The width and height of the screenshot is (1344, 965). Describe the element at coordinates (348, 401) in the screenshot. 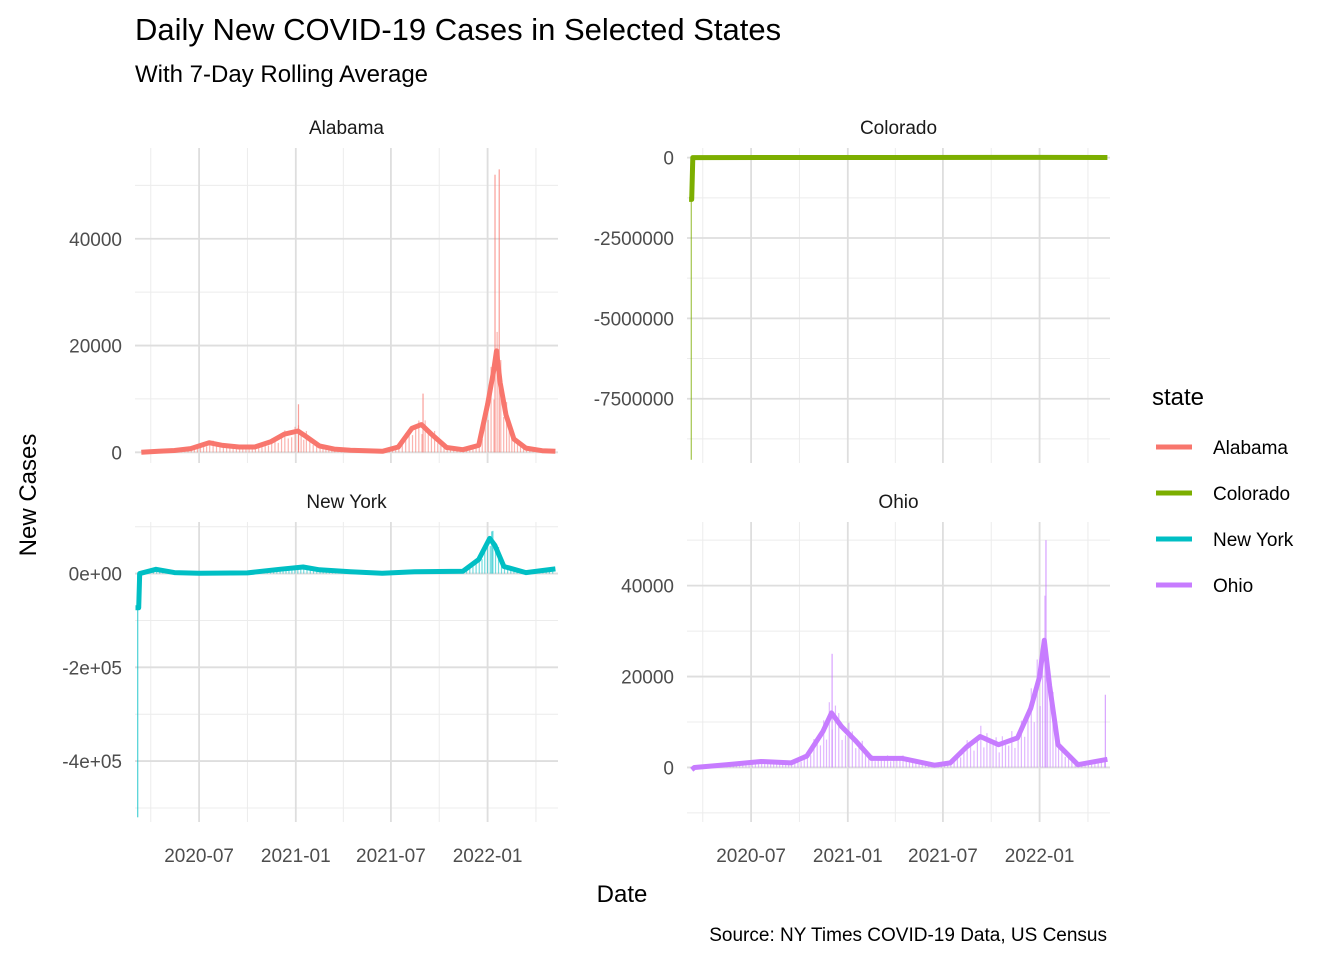

I see `rolling-average-line-alabama` at that location.